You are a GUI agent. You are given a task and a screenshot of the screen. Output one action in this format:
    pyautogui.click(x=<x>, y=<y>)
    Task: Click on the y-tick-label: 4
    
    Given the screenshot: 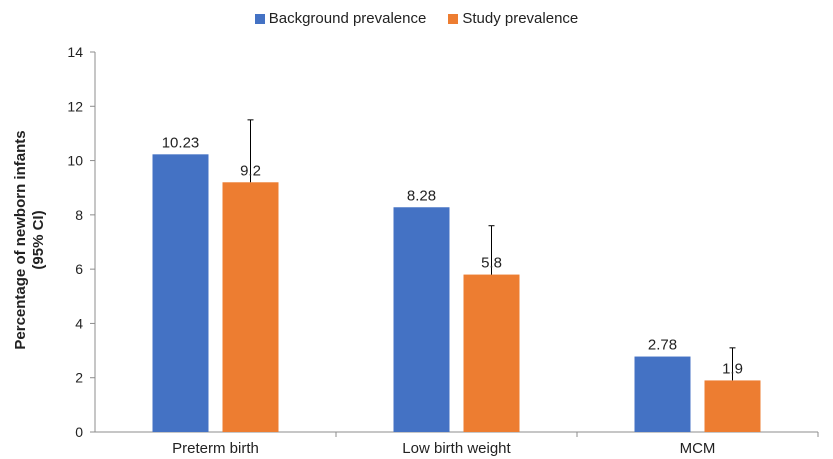 What is the action you would take?
    pyautogui.click(x=79, y=323)
    